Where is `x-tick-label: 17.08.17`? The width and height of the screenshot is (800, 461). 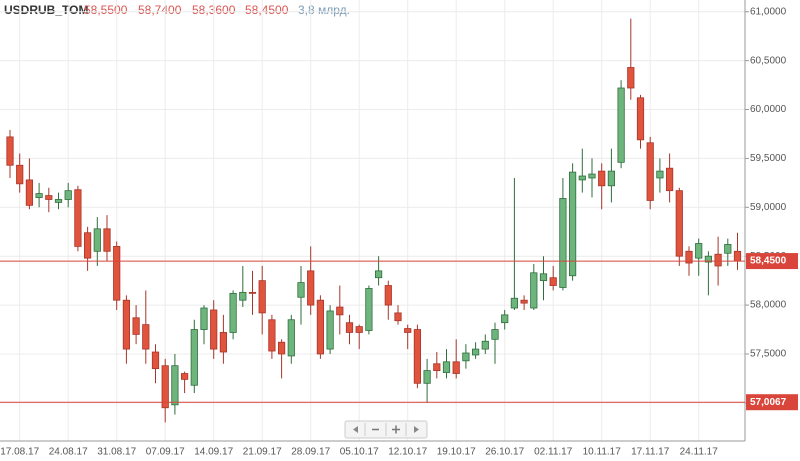
x-tick-label: 17.08.17 is located at coordinates (19, 452).